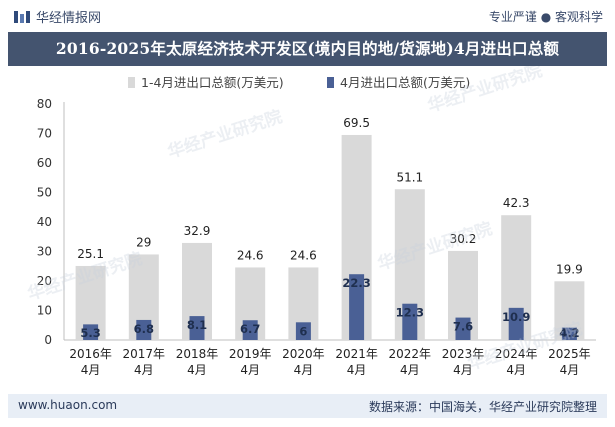  Describe the element at coordinates (545, 17) in the screenshot. I see `tagline: 专业严谨 ● 客观科学` at that location.